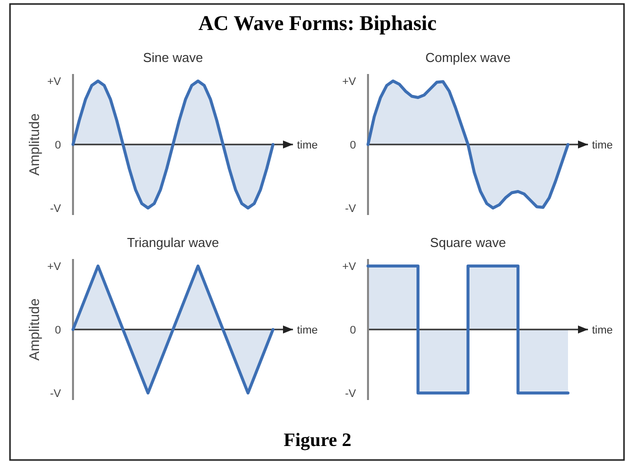 The image size is (635, 465). I want to click on chart-title: Square wave, so click(468, 242).